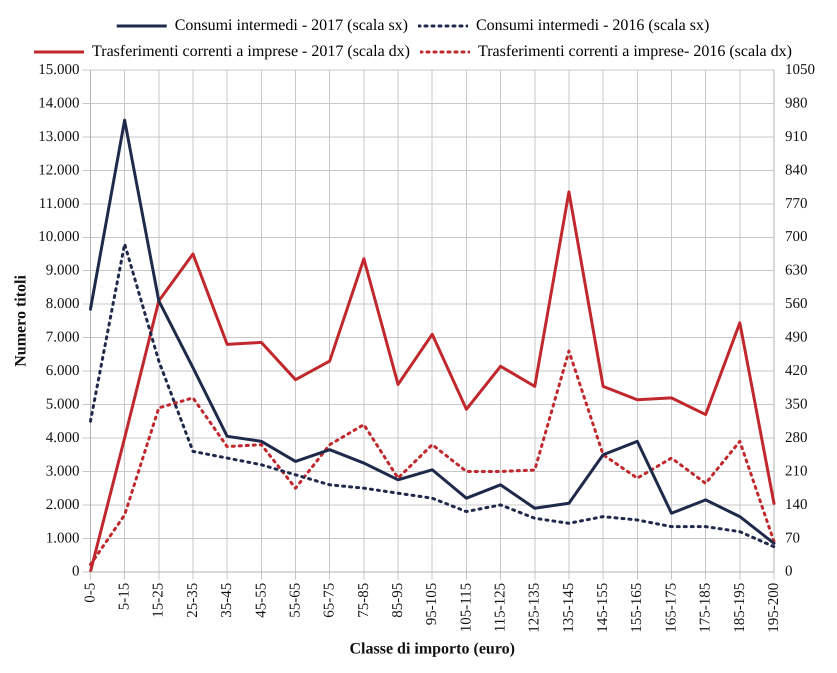 The image size is (837, 673). What do you see at coordinates (59, 170) in the screenshot?
I see `y-tick-label: 12.000` at bounding box center [59, 170].